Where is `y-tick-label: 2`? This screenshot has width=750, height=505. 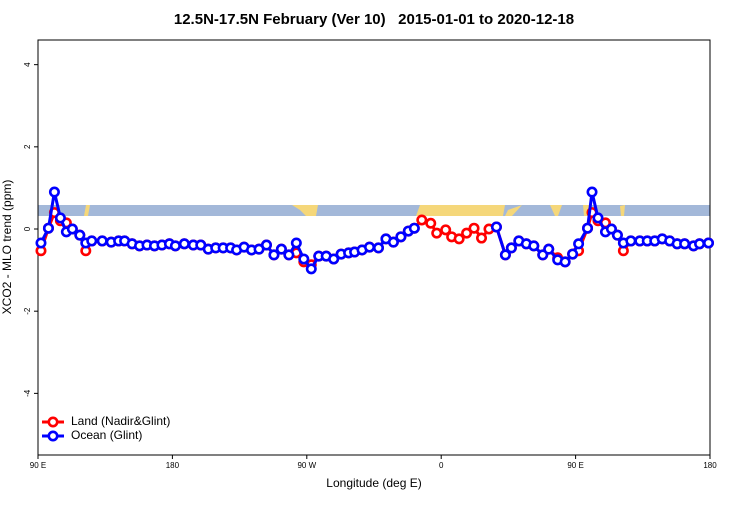
y-tick-label: 2 is located at coordinates (27, 146).